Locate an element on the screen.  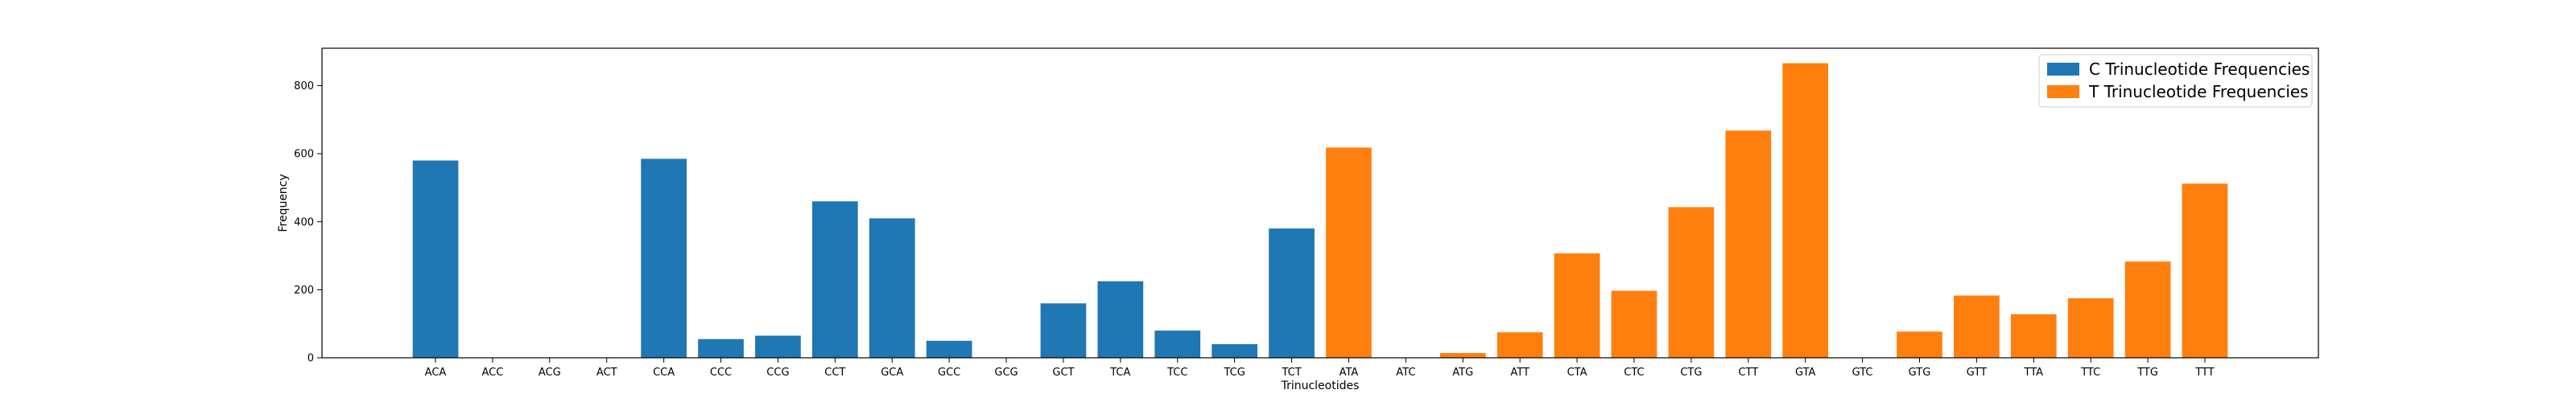
x-tick-label: TCT is located at coordinates (1291, 373).